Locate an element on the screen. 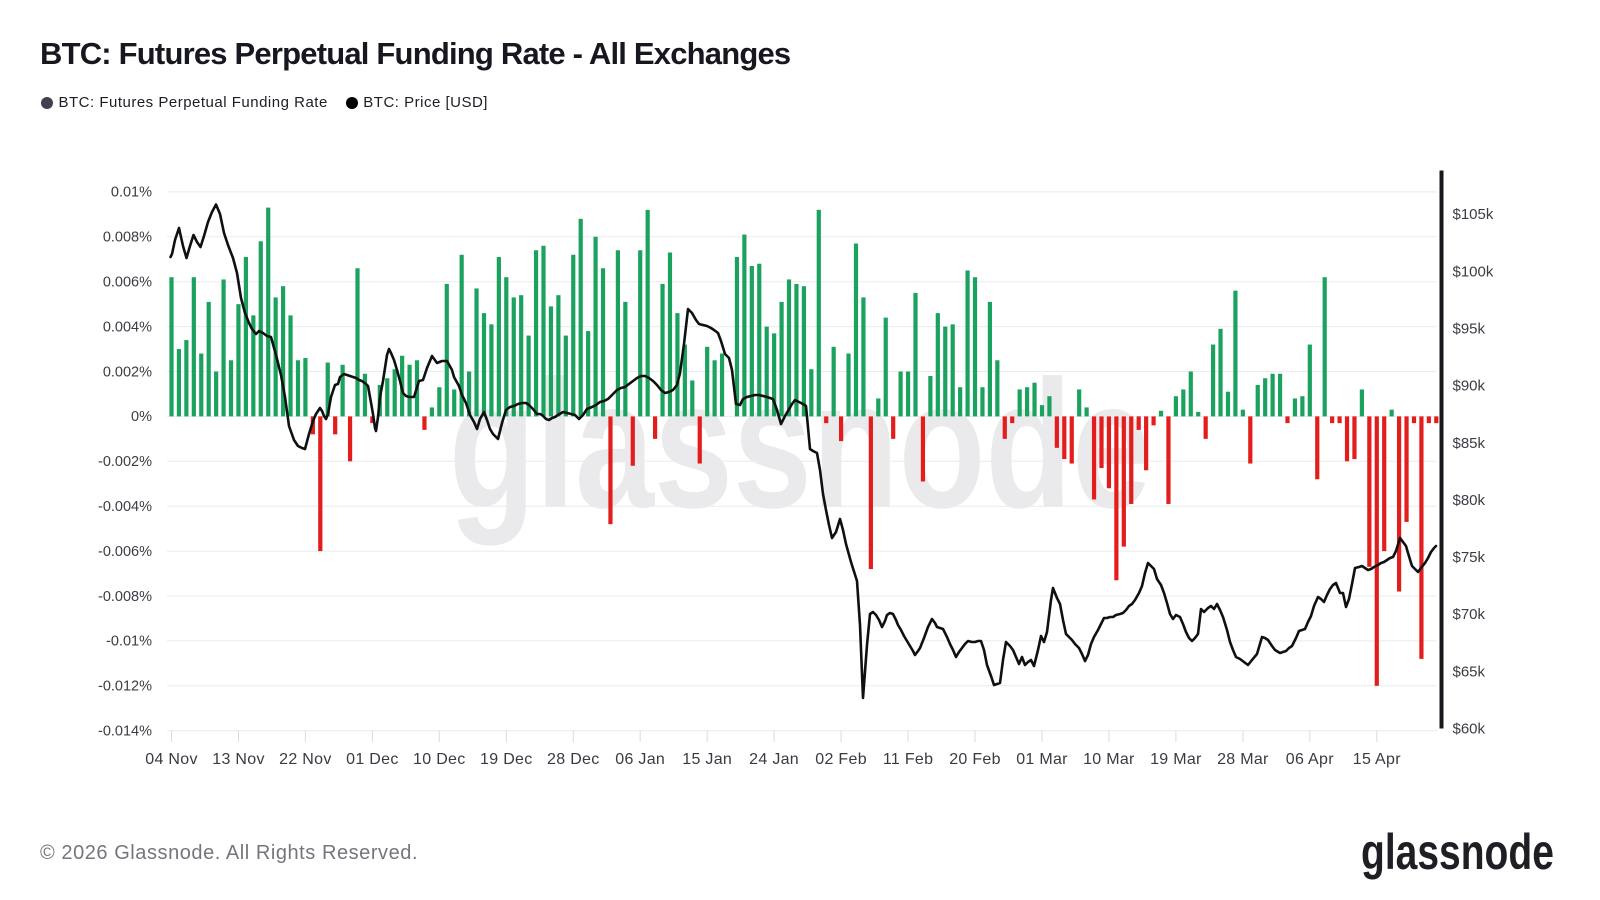  svg-text: 01 Dec is located at coordinates (372, 759).